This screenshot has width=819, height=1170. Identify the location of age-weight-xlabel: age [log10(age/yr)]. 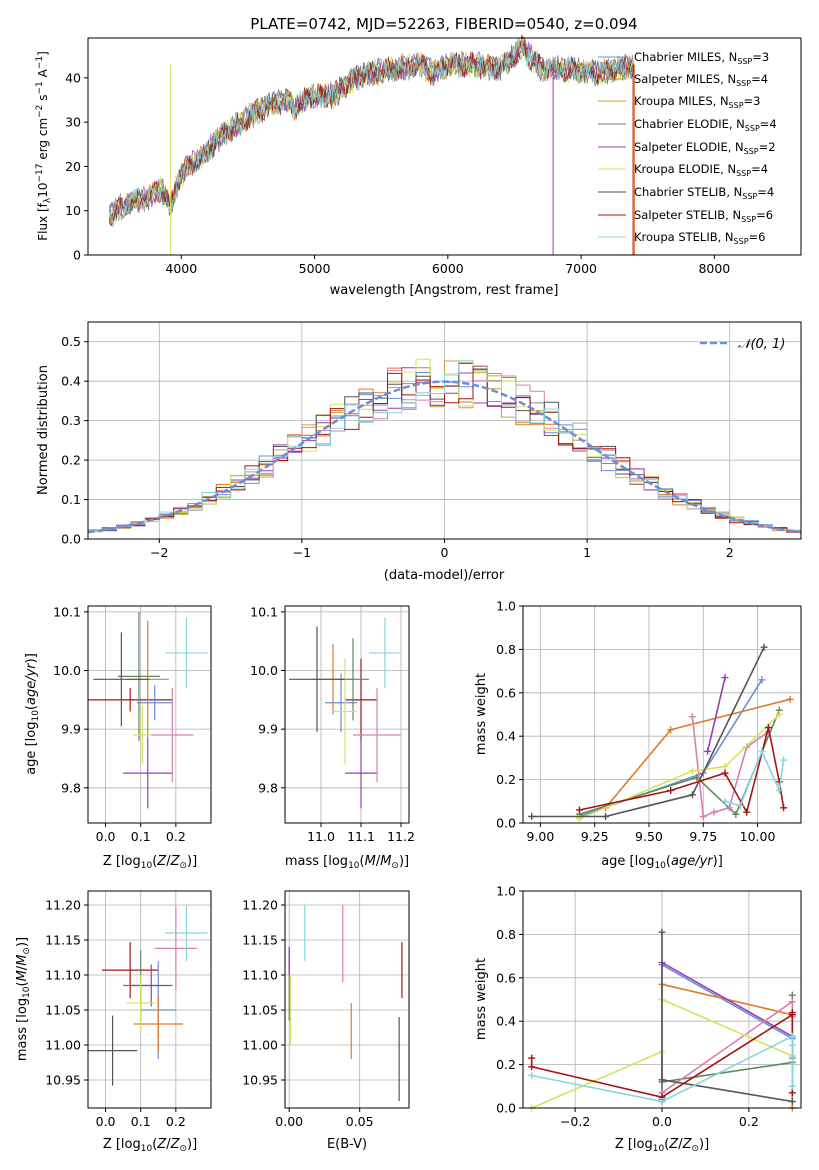
(662, 862).